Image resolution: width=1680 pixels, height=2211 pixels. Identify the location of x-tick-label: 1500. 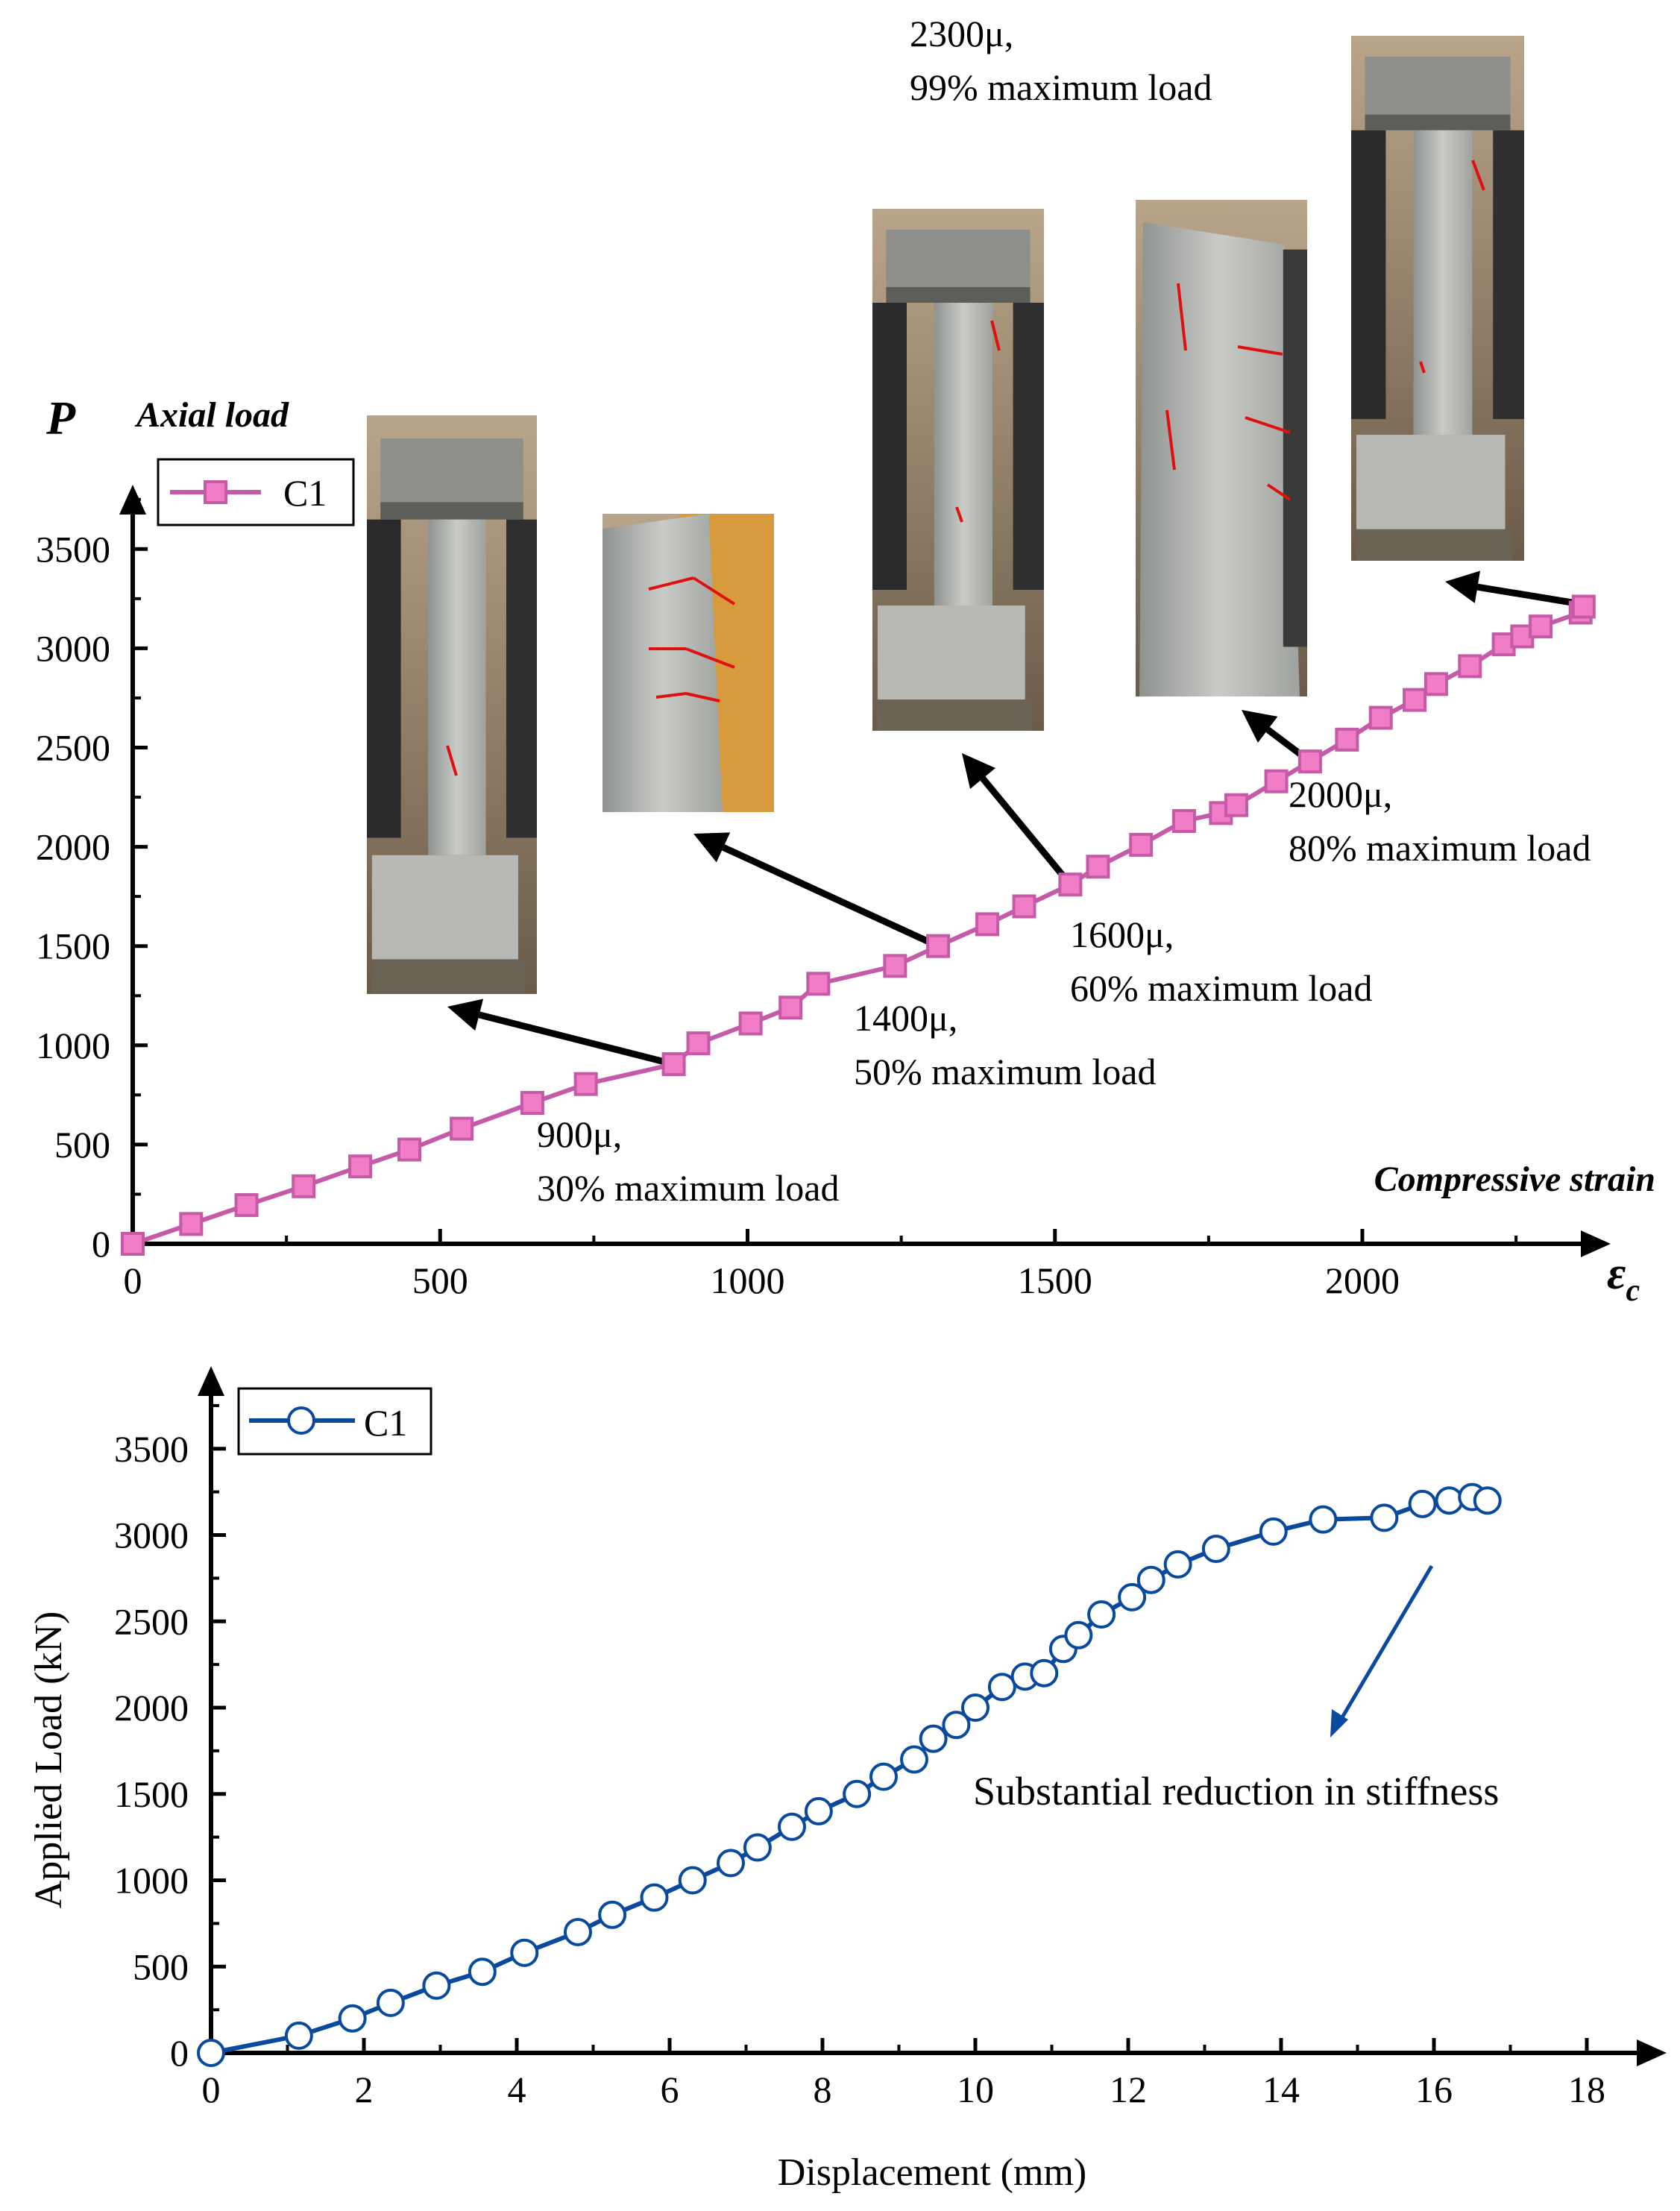
(1055, 1280).